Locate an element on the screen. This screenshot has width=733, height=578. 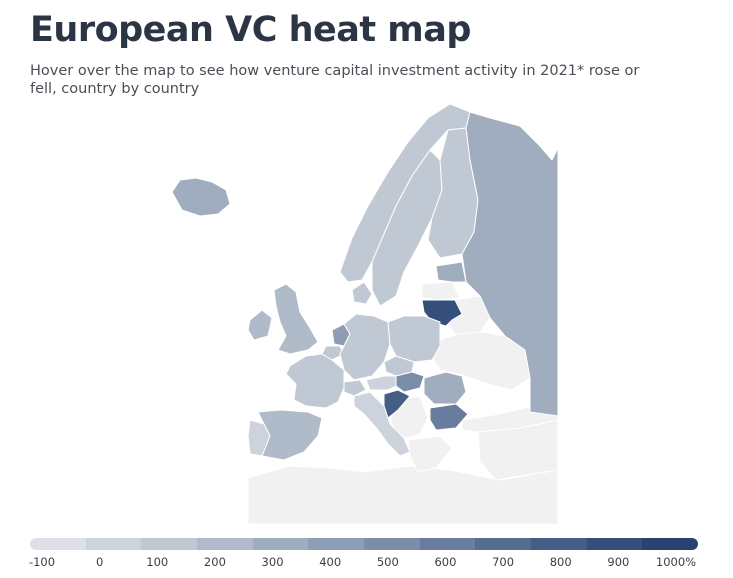
legend-label: 800 is located at coordinates (560, 562).